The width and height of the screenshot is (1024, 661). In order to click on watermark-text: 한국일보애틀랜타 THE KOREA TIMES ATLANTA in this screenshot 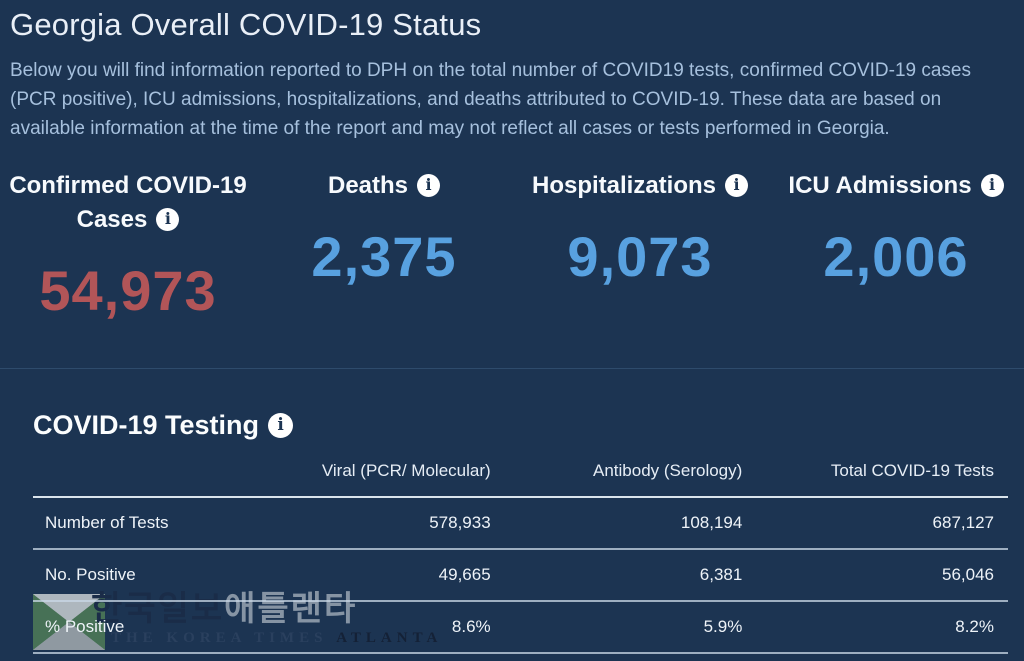, I will do `click(266, 618)`.